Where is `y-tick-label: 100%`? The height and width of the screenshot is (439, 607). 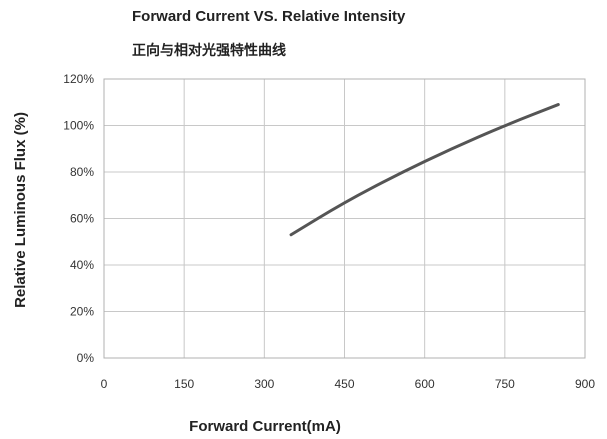 y-tick-label: 100% is located at coordinates (78, 126).